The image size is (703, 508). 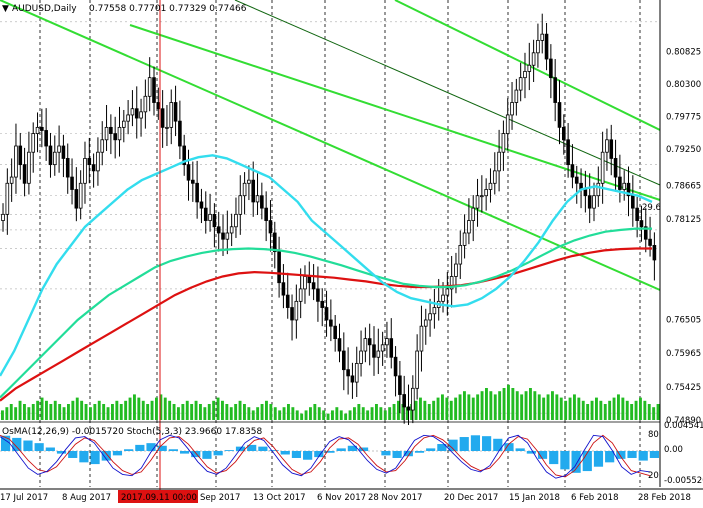 What do you see at coordinates (651, 208) in the screenshot?
I see `ma-value-label: 29.6` at bounding box center [651, 208].